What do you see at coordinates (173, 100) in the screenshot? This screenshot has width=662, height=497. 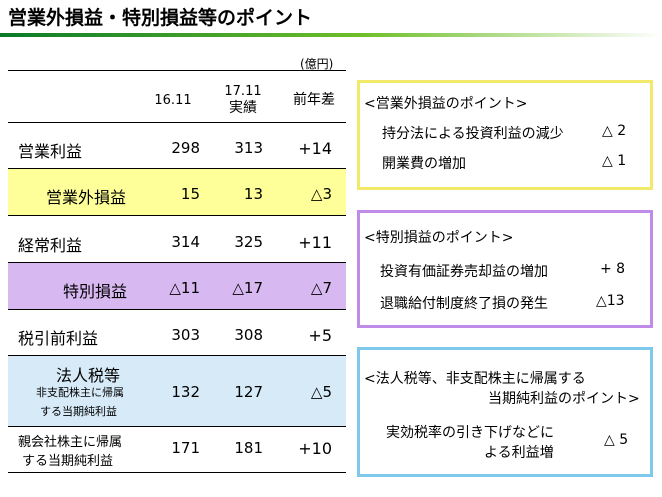 I see `header-col-16-11: 16.11` at bounding box center [173, 100].